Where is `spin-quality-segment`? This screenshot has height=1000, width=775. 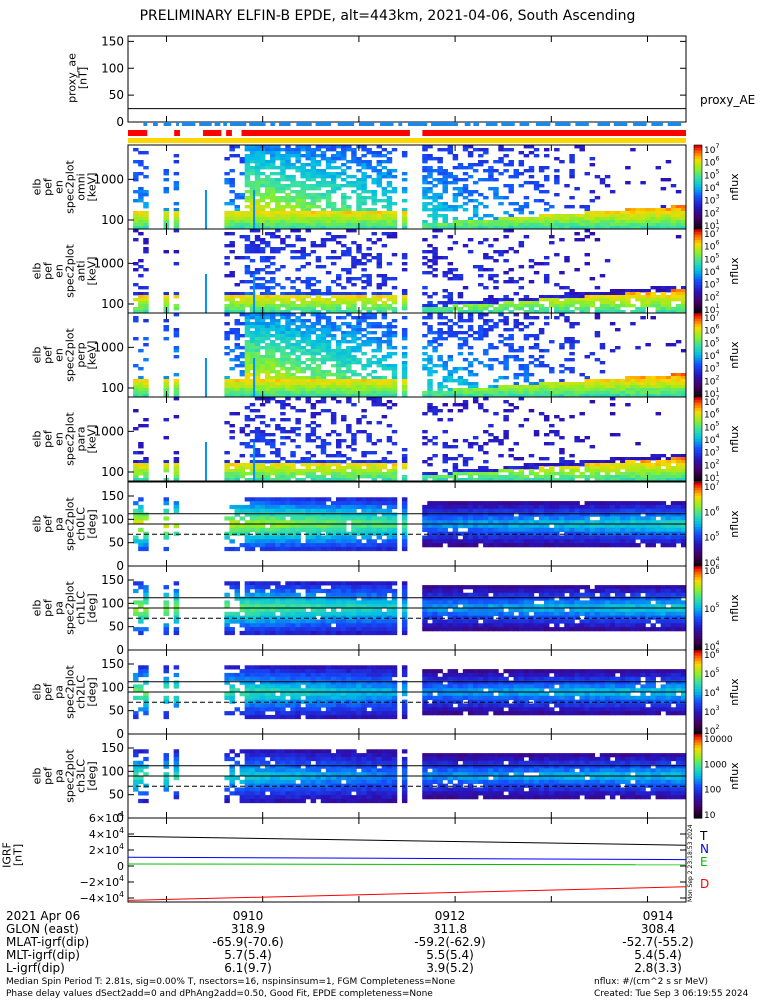
spin-quality-segment is located at coordinates (346, 124).